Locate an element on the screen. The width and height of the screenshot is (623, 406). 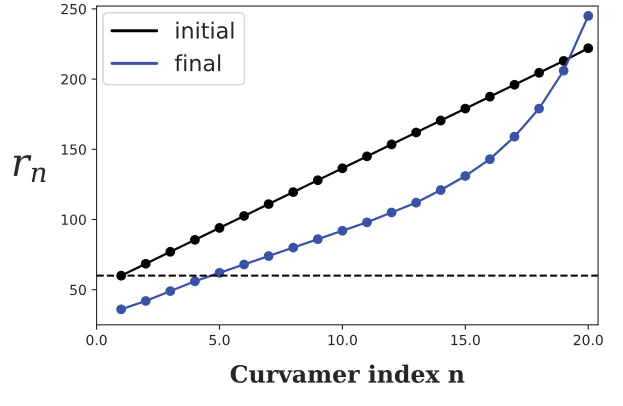
x-tick-label: 0.0 is located at coordinates (96, 340).